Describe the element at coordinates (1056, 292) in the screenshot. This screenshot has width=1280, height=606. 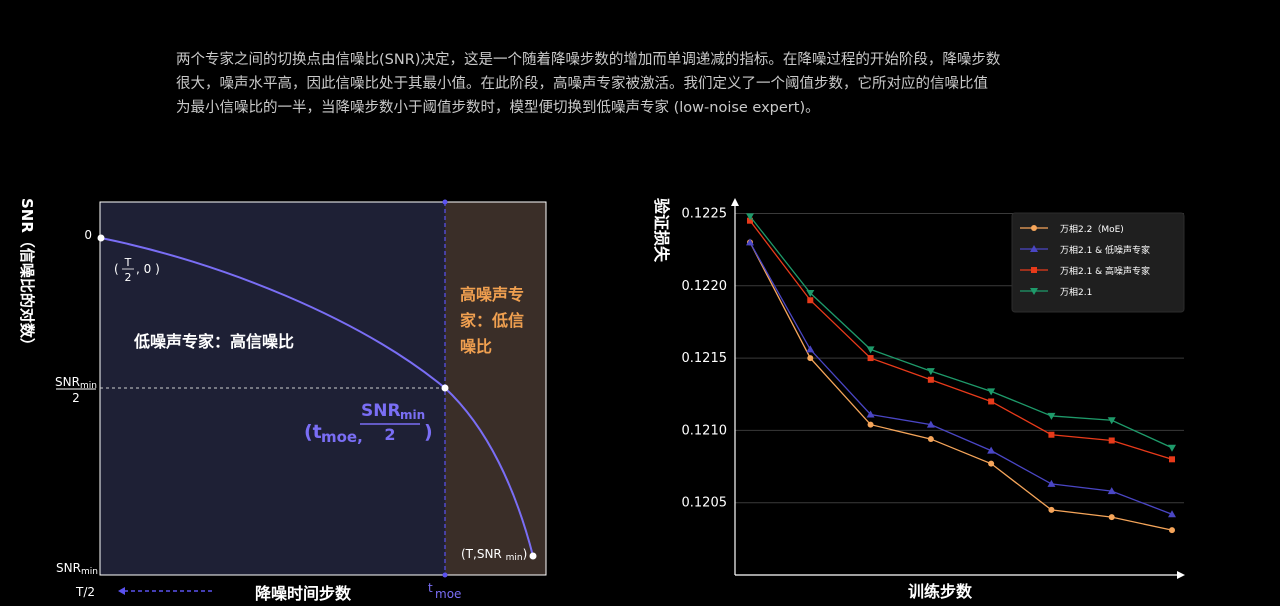
I see `legend-item: 万相2.1` at that location.